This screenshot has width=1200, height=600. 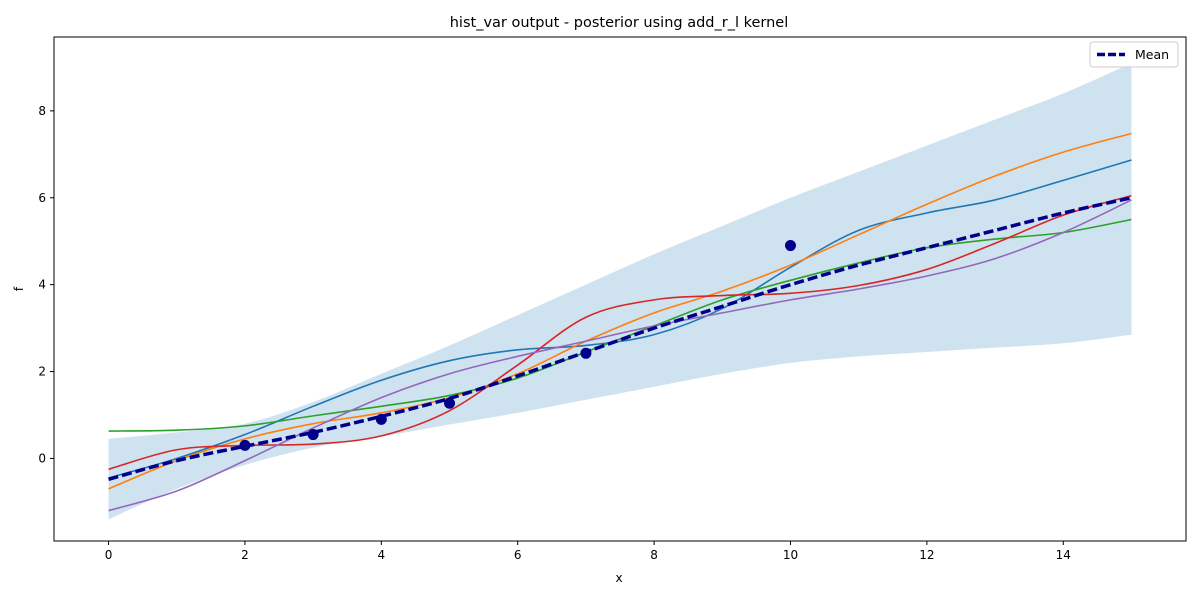 I want to click on y-tick-label: 4, so click(x=42, y=285).